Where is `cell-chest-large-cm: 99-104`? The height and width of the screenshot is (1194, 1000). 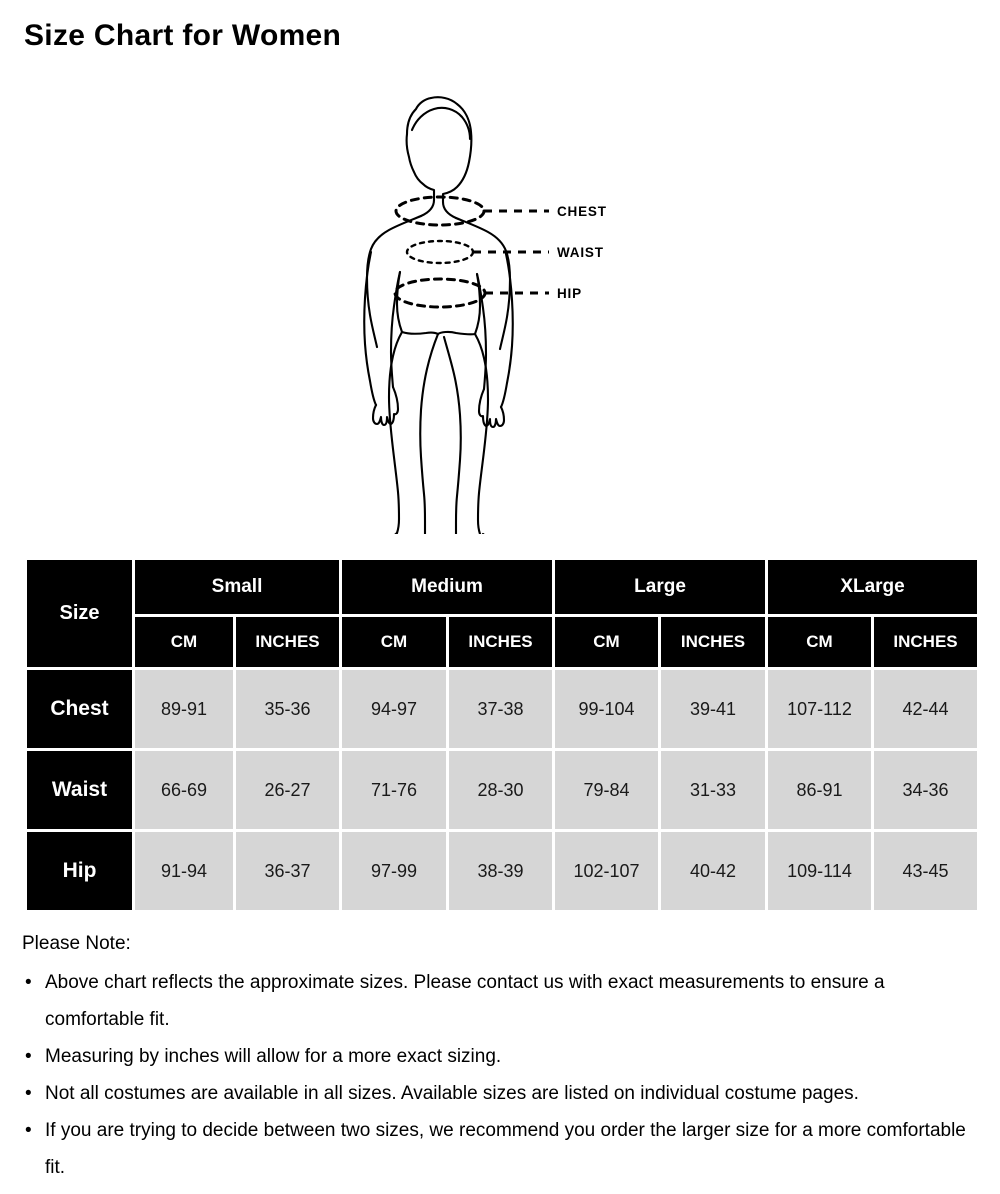
cell-chest-large-cm: 99-104 is located at coordinates (607, 709).